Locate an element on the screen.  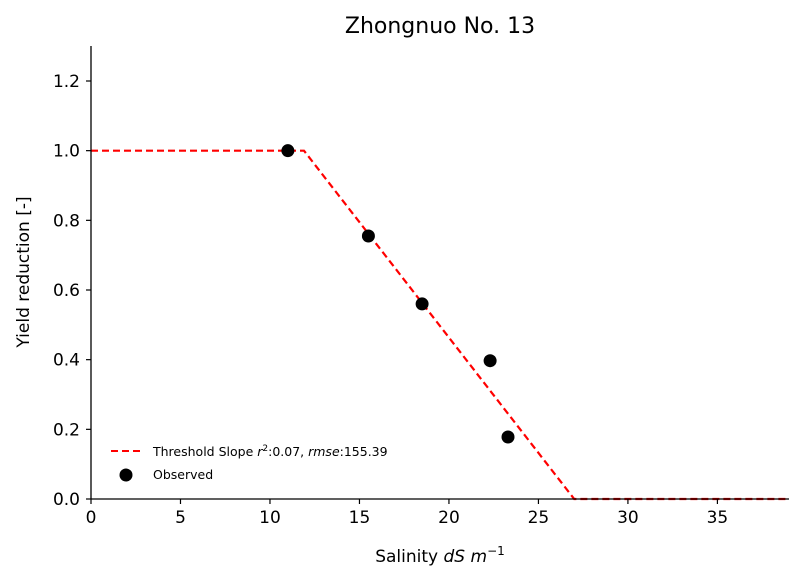
y-tick-label: 0.0 is located at coordinates (66, 500).